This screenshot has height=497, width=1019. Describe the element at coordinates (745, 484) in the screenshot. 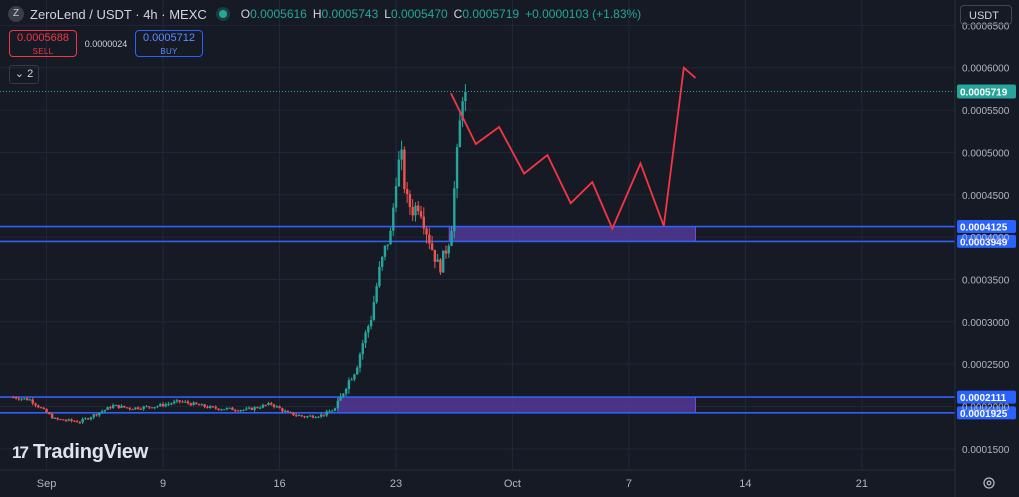

I see `time-tick-label: 14` at that location.